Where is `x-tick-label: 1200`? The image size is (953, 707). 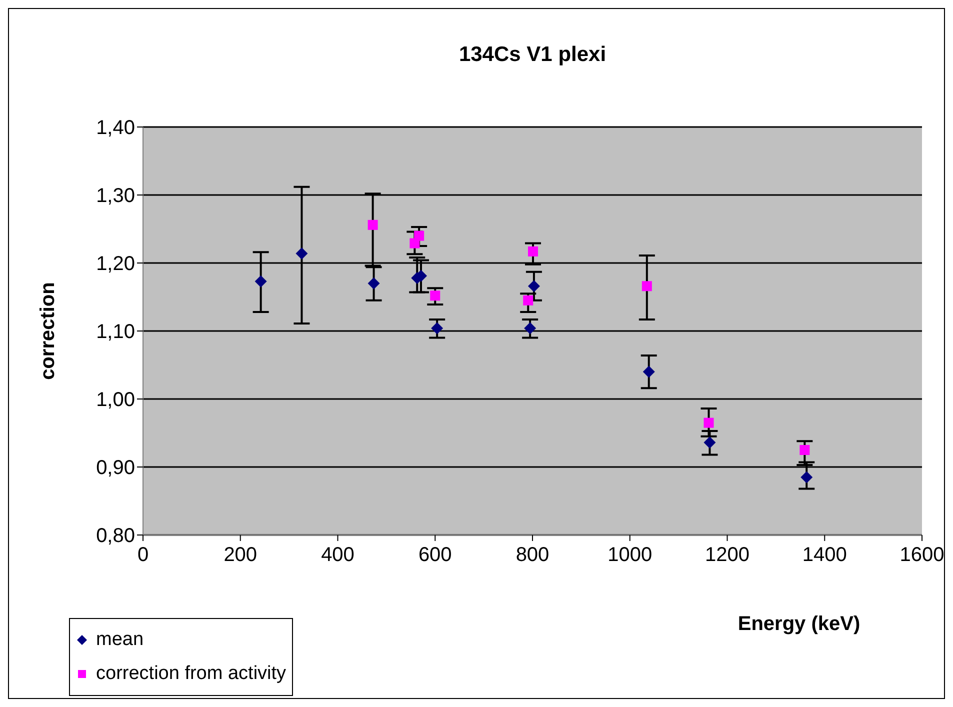 x-tick-label: 1200 is located at coordinates (727, 555).